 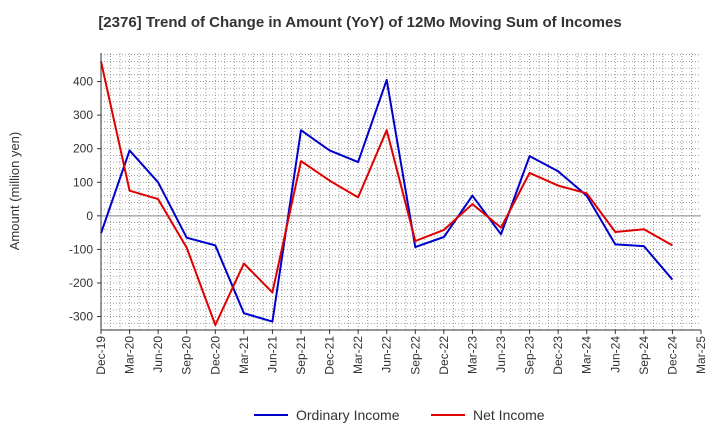 What do you see at coordinates (644, 355) in the screenshot?
I see `x-tick-label: Sep-24` at bounding box center [644, 355].